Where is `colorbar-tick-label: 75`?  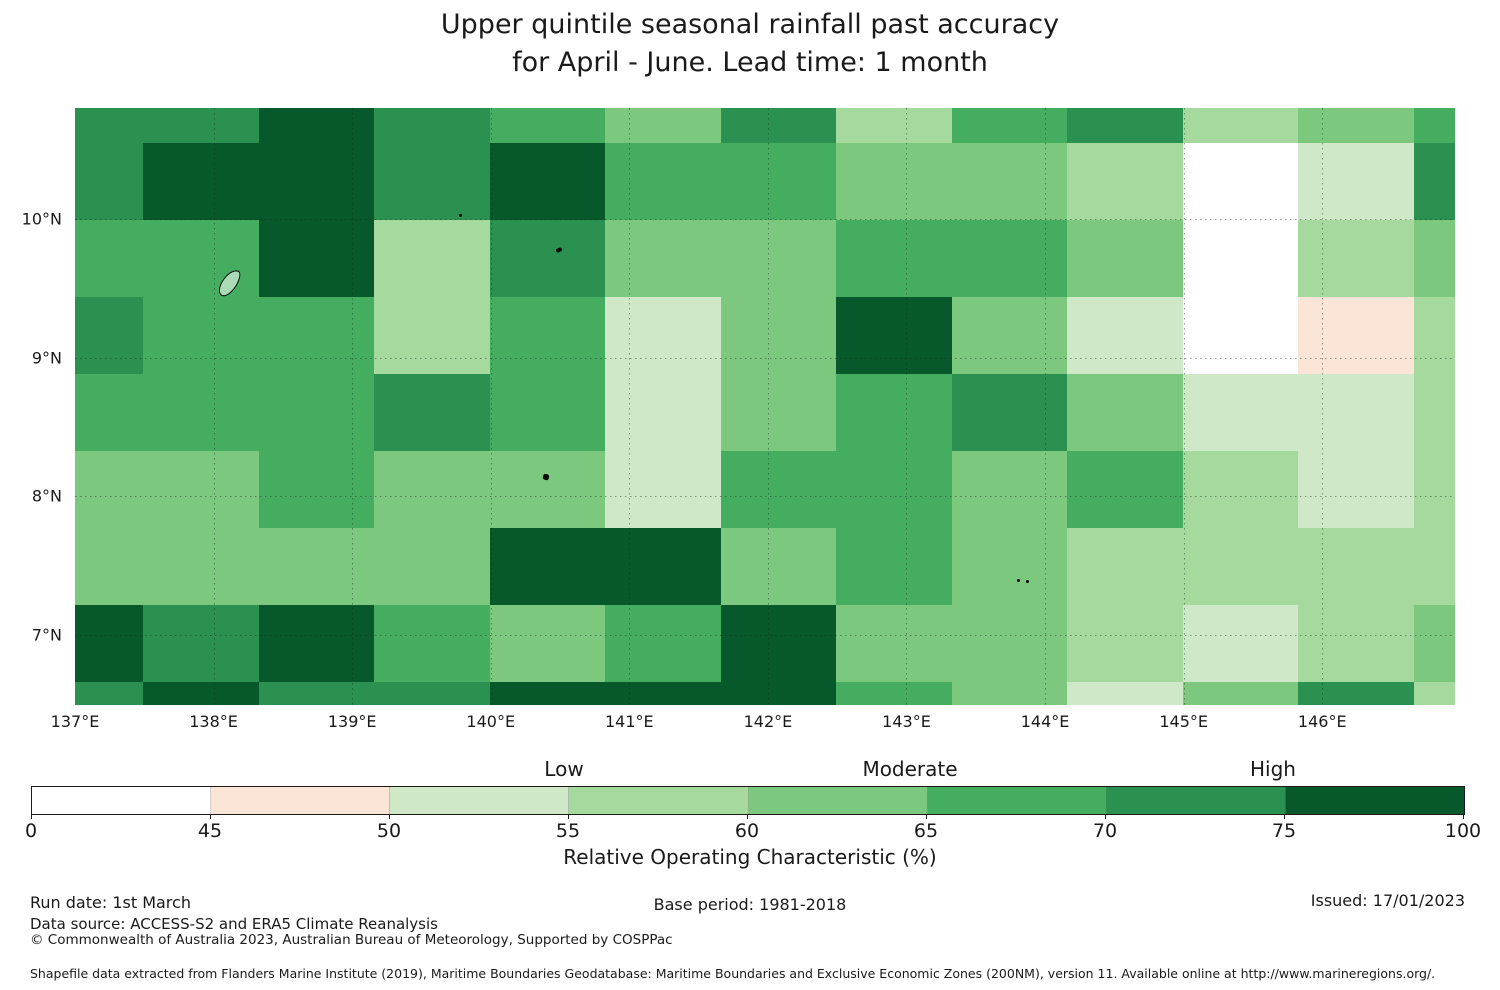 colorbar-tick-label: 75 is located at coordinates (1284, 831).